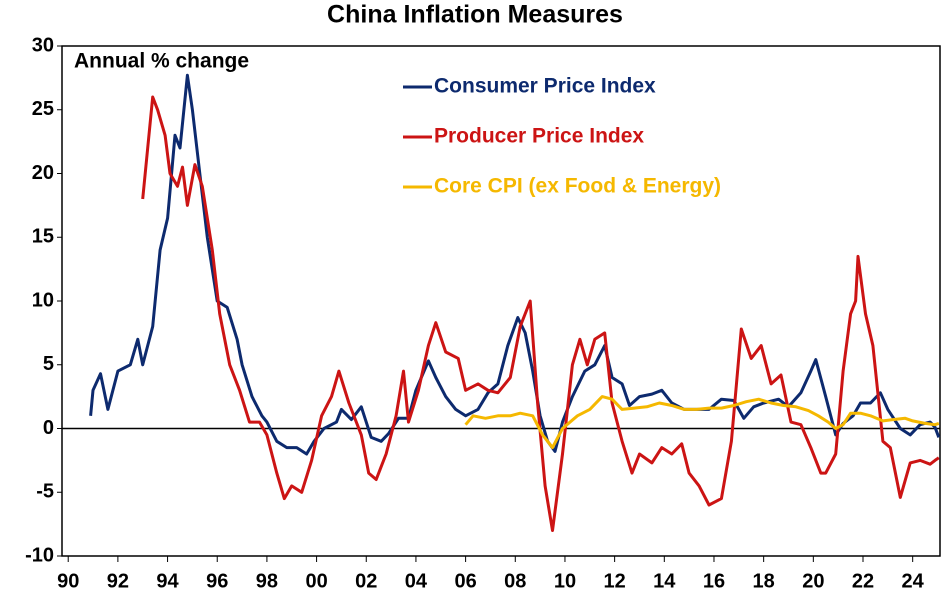 This screenshot has width=950, height=601. What do you see at coordinates (43, 109) in the screenshot?
I see `y-tick-label: 25` at bounding box center [43, 109].